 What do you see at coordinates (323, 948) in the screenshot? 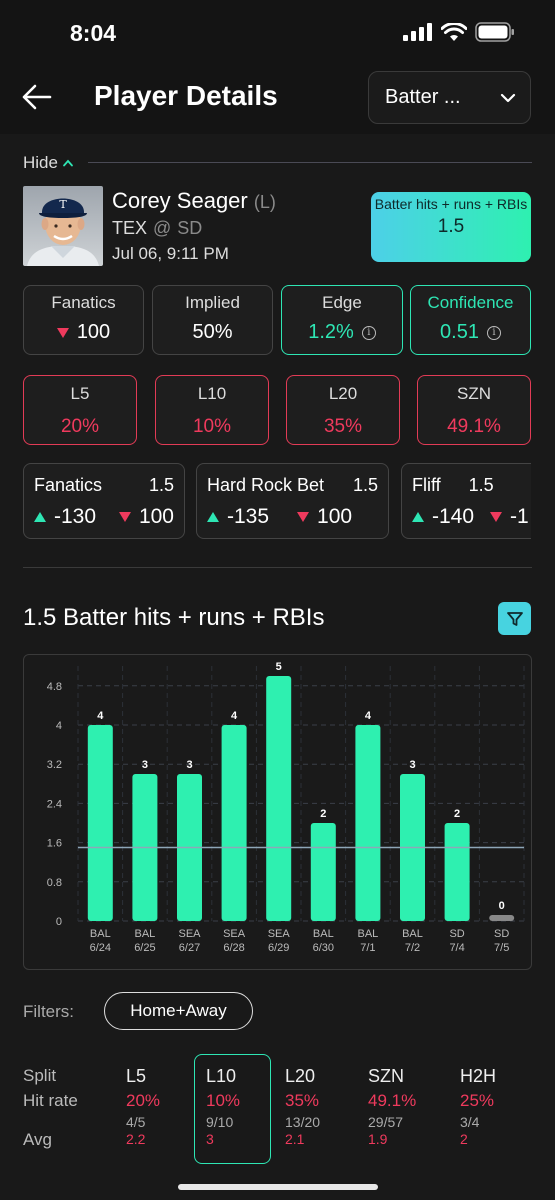
I see `x-tick-date: 6/30` at bounding box center [323, 948].